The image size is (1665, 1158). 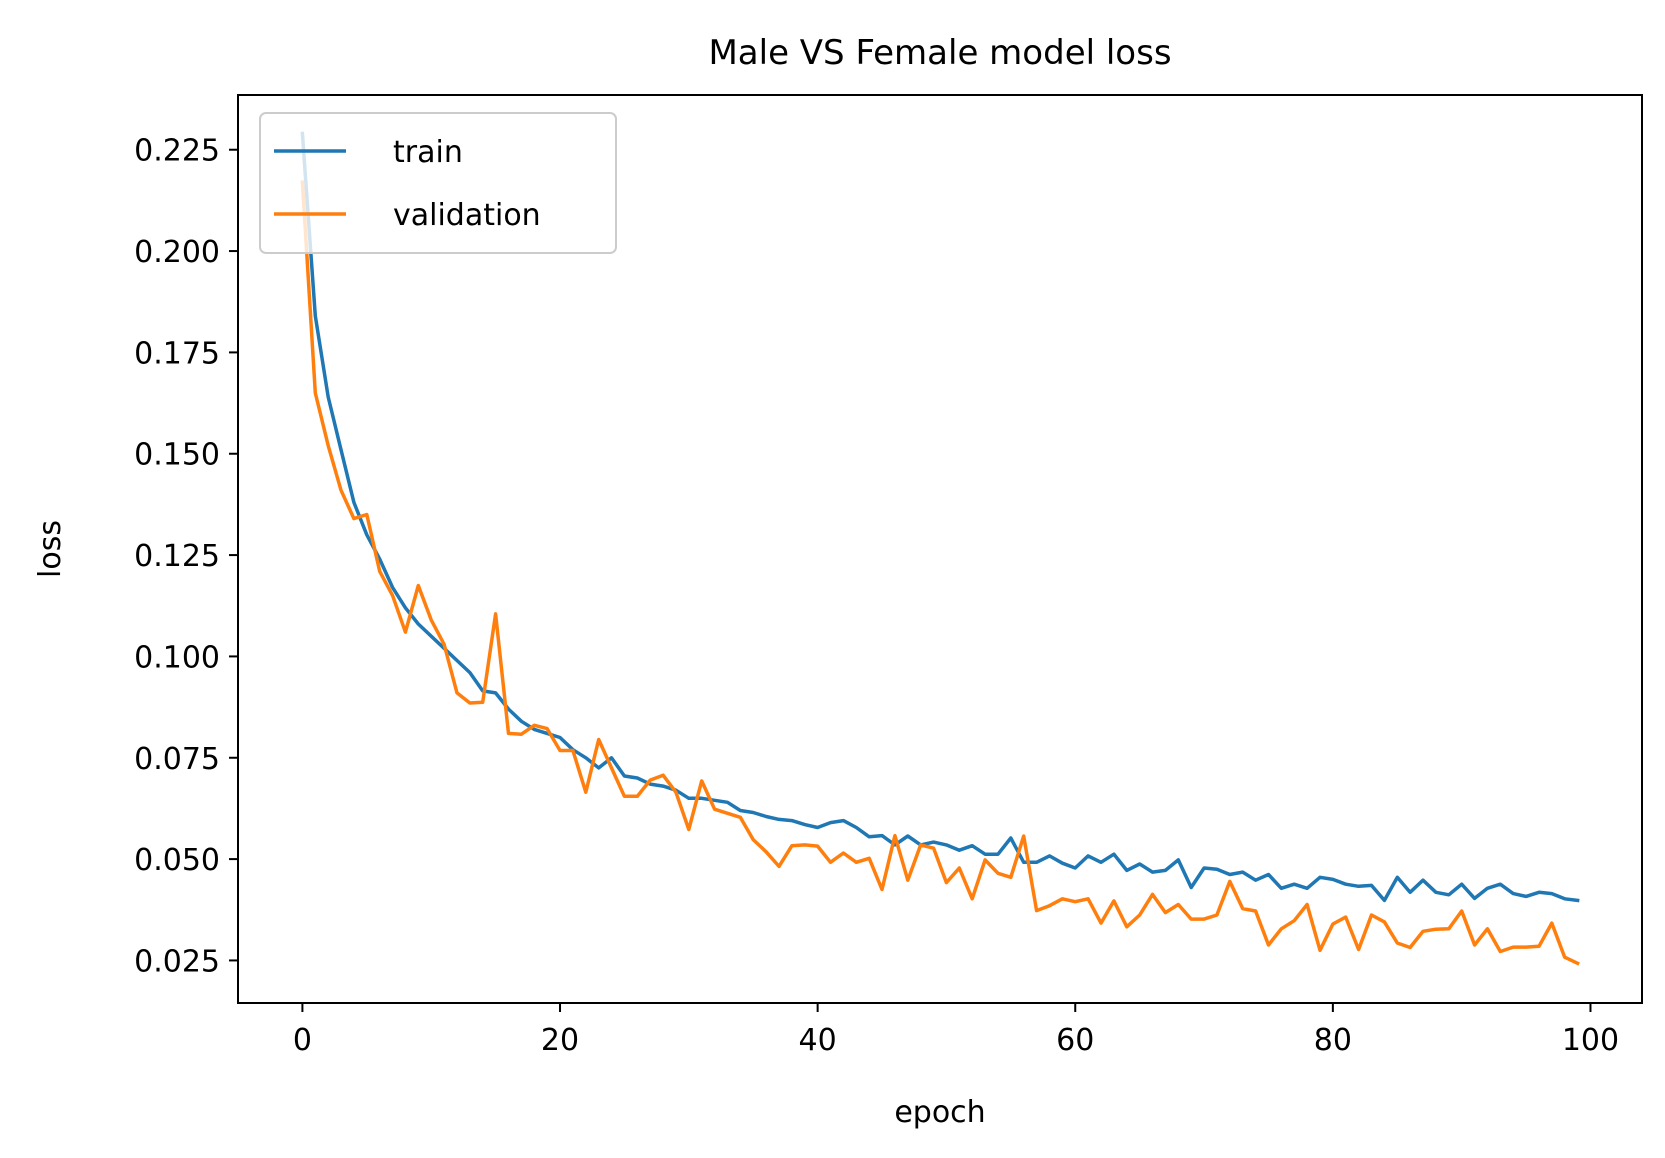 I want to click on y-tick-label: 0.150, so click(x=177, y=455).